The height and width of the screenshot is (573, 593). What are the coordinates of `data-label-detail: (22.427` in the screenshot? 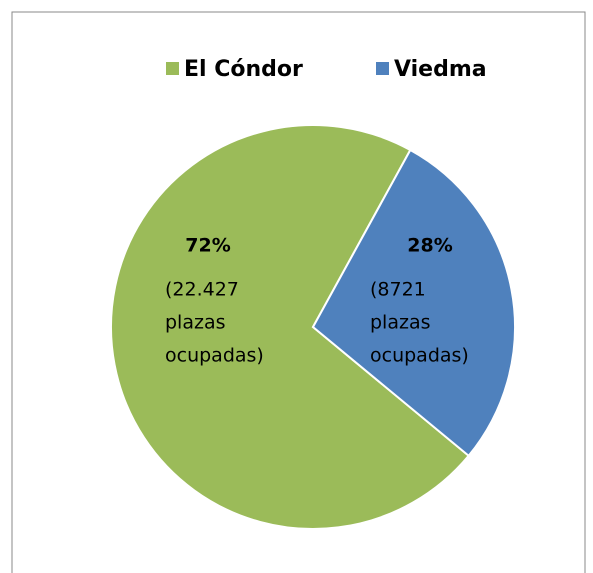 It's located at (202, 290).